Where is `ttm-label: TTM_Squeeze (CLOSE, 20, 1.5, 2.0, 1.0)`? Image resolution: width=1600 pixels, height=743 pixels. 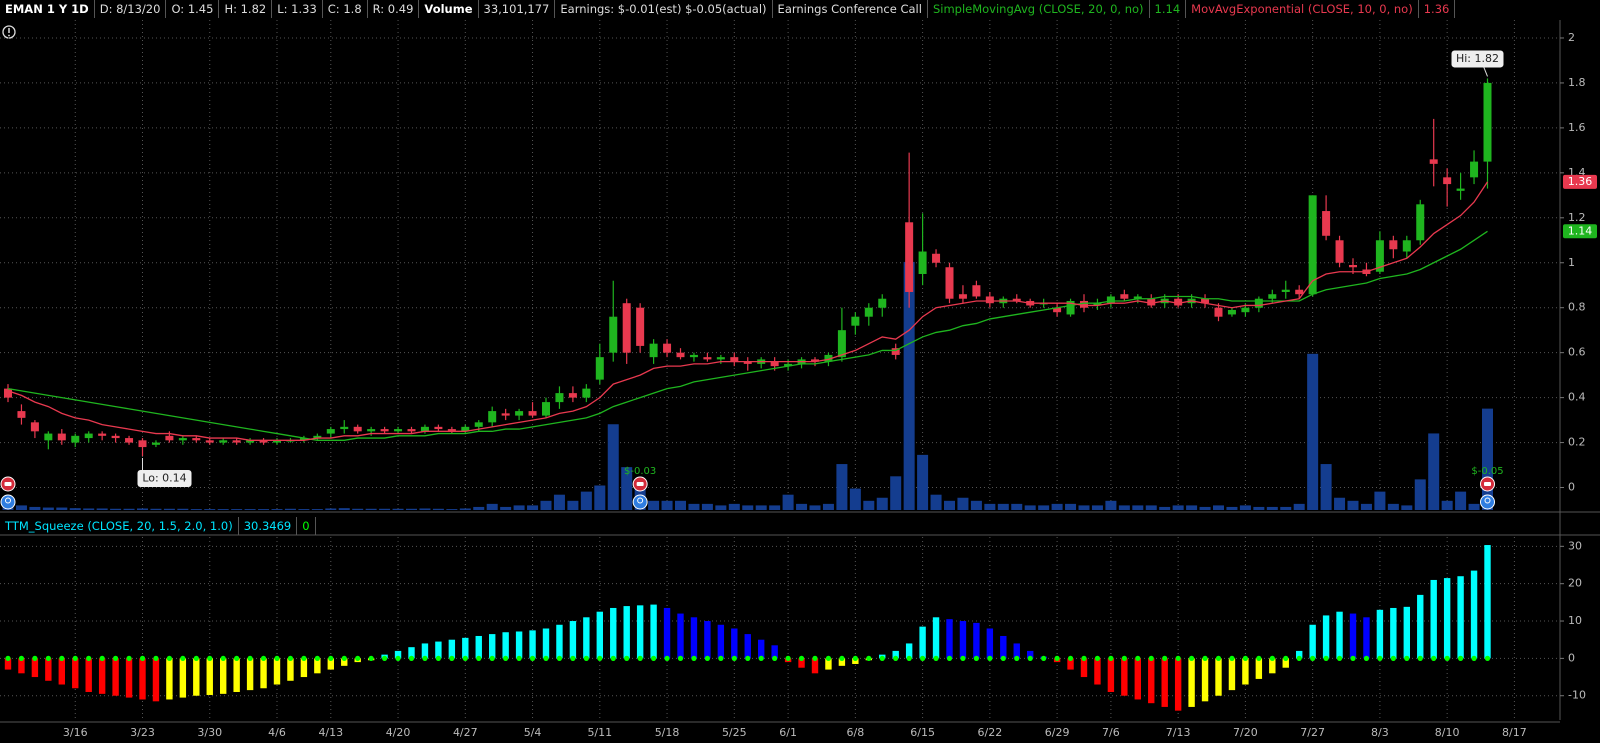 ttm-label: TTM_Squeeze (CLOSE, 20, 1.5, 2.0, 1.0) is located at coordinates (119, 526).